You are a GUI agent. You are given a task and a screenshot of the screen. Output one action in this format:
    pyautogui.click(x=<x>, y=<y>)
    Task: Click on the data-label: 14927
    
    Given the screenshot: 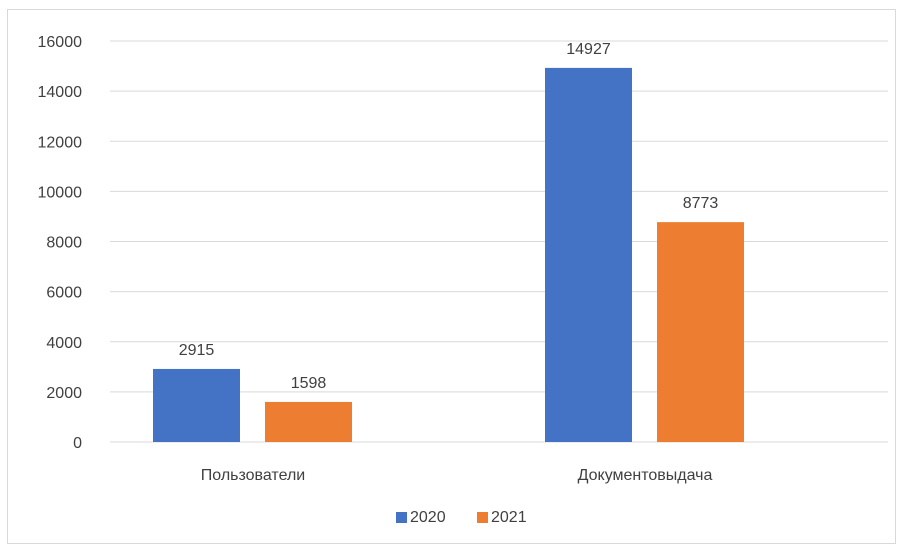 What is the action you would take?
    pyautogui.click(x=588, y=49)
    